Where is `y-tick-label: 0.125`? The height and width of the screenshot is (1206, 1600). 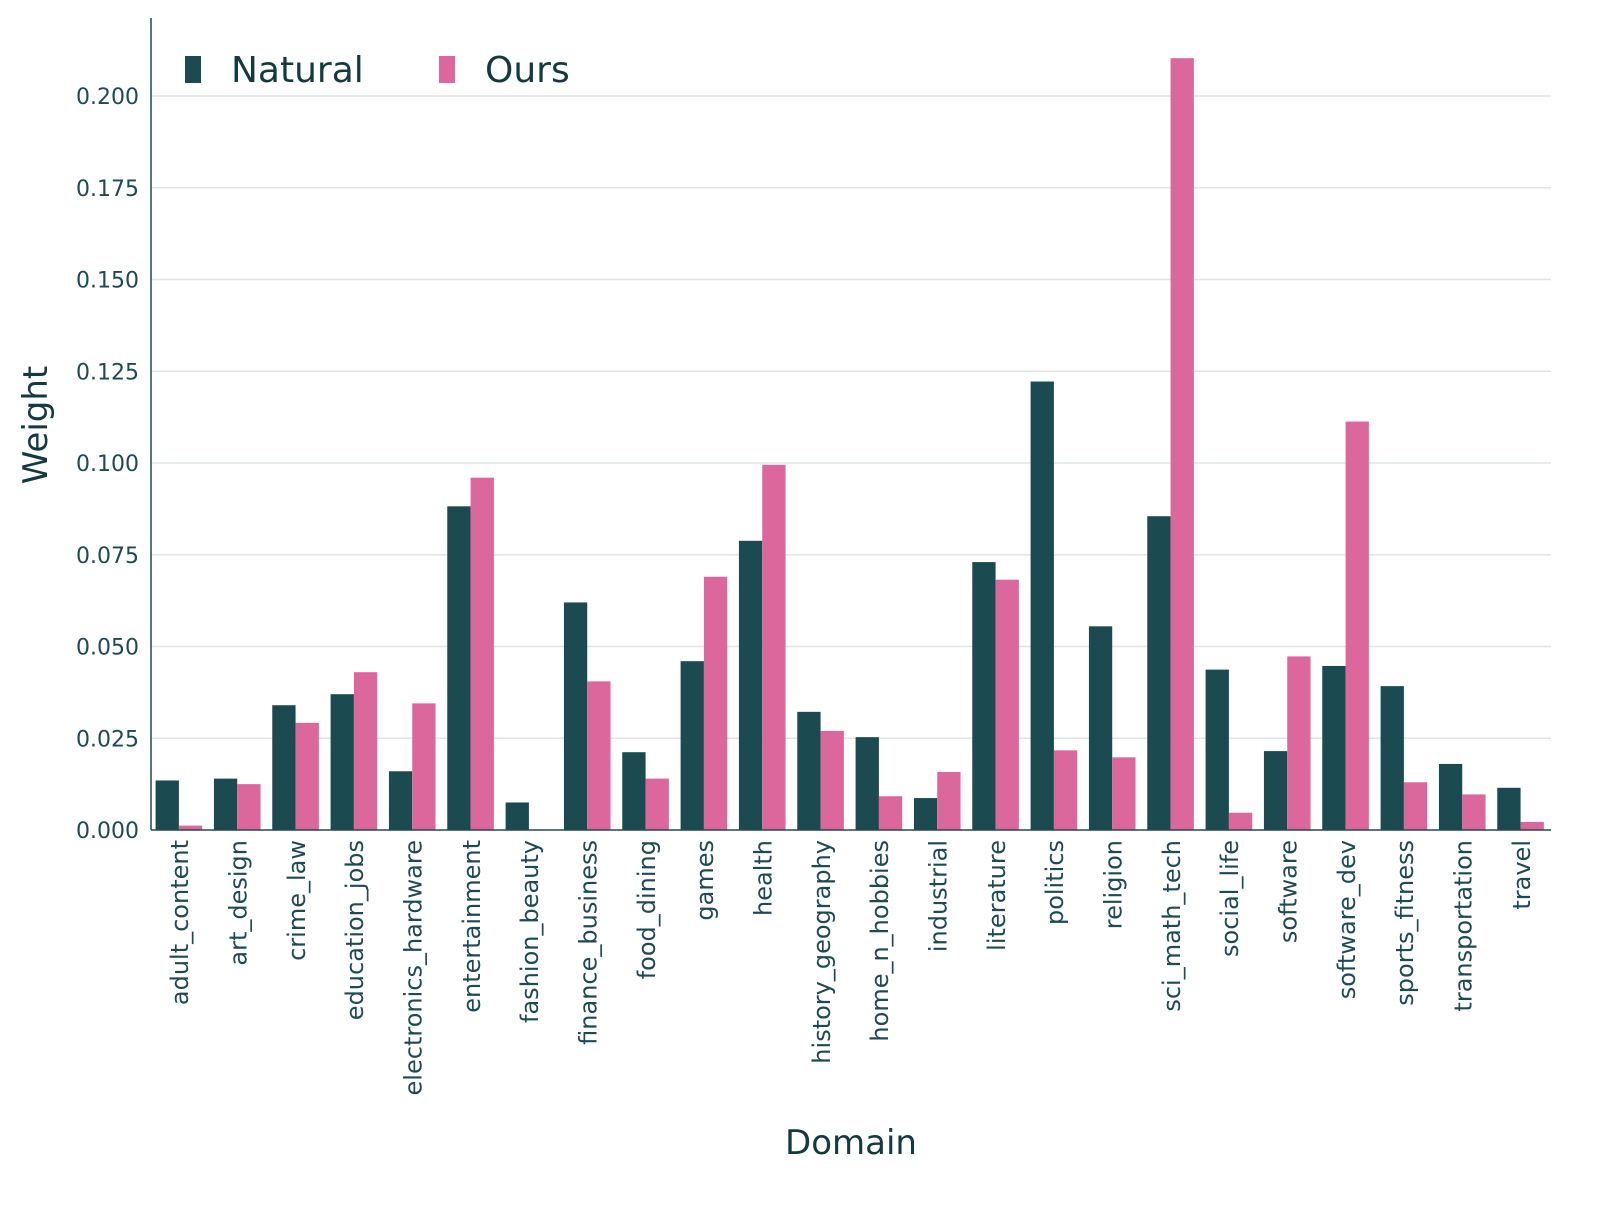
y-tick-label: 0.125 is located at coordinates (107, 372).